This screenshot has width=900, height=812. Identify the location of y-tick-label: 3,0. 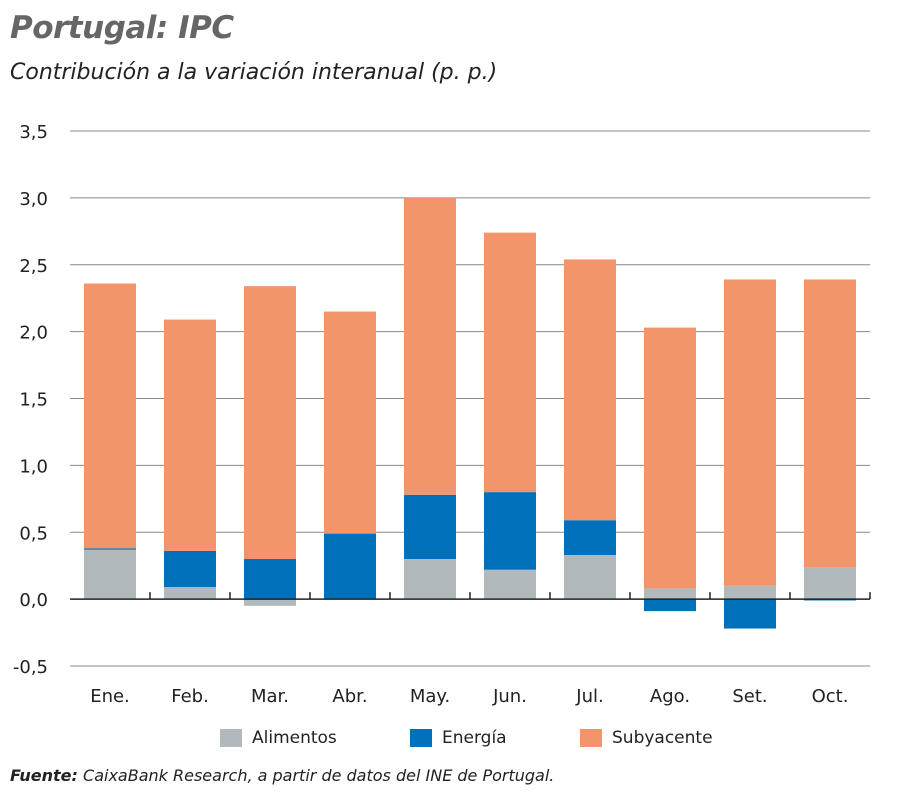
(33, 199).